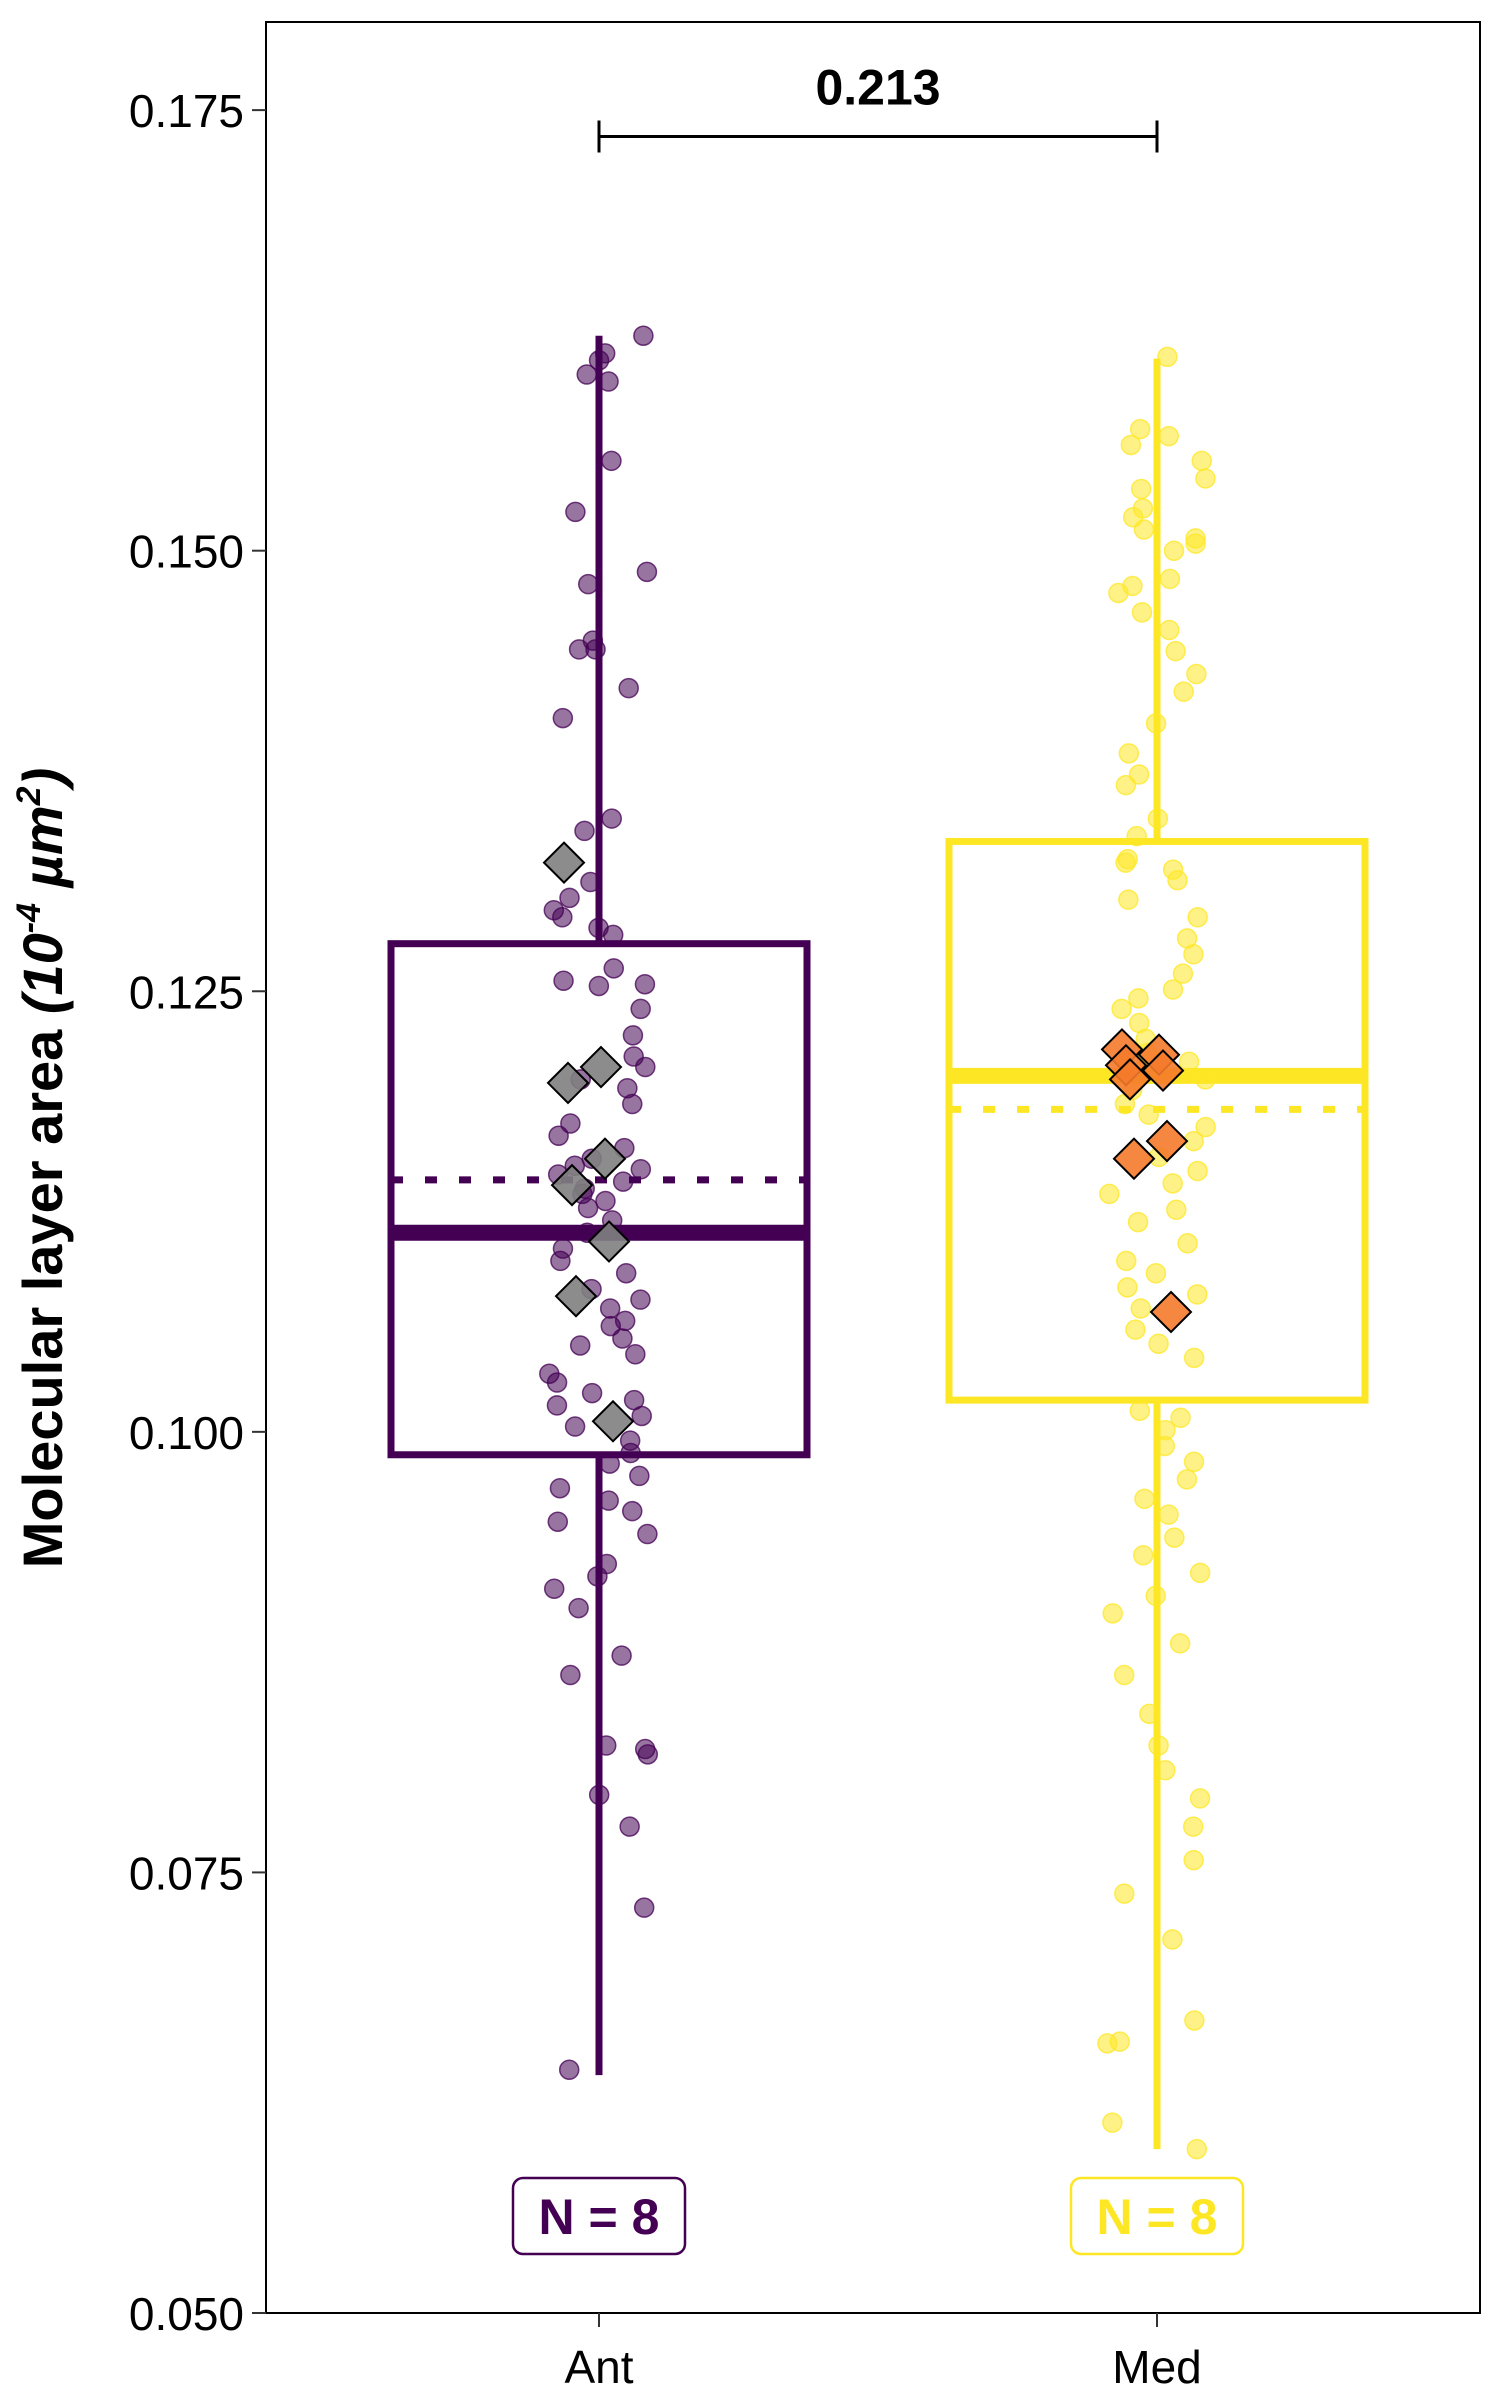 This screenshot has height=2405, width=1500. What do you see at coordinates (186, 992) in the screenshot?
I see `y-tick-label: 0.125` at bounding box center [186, 992].